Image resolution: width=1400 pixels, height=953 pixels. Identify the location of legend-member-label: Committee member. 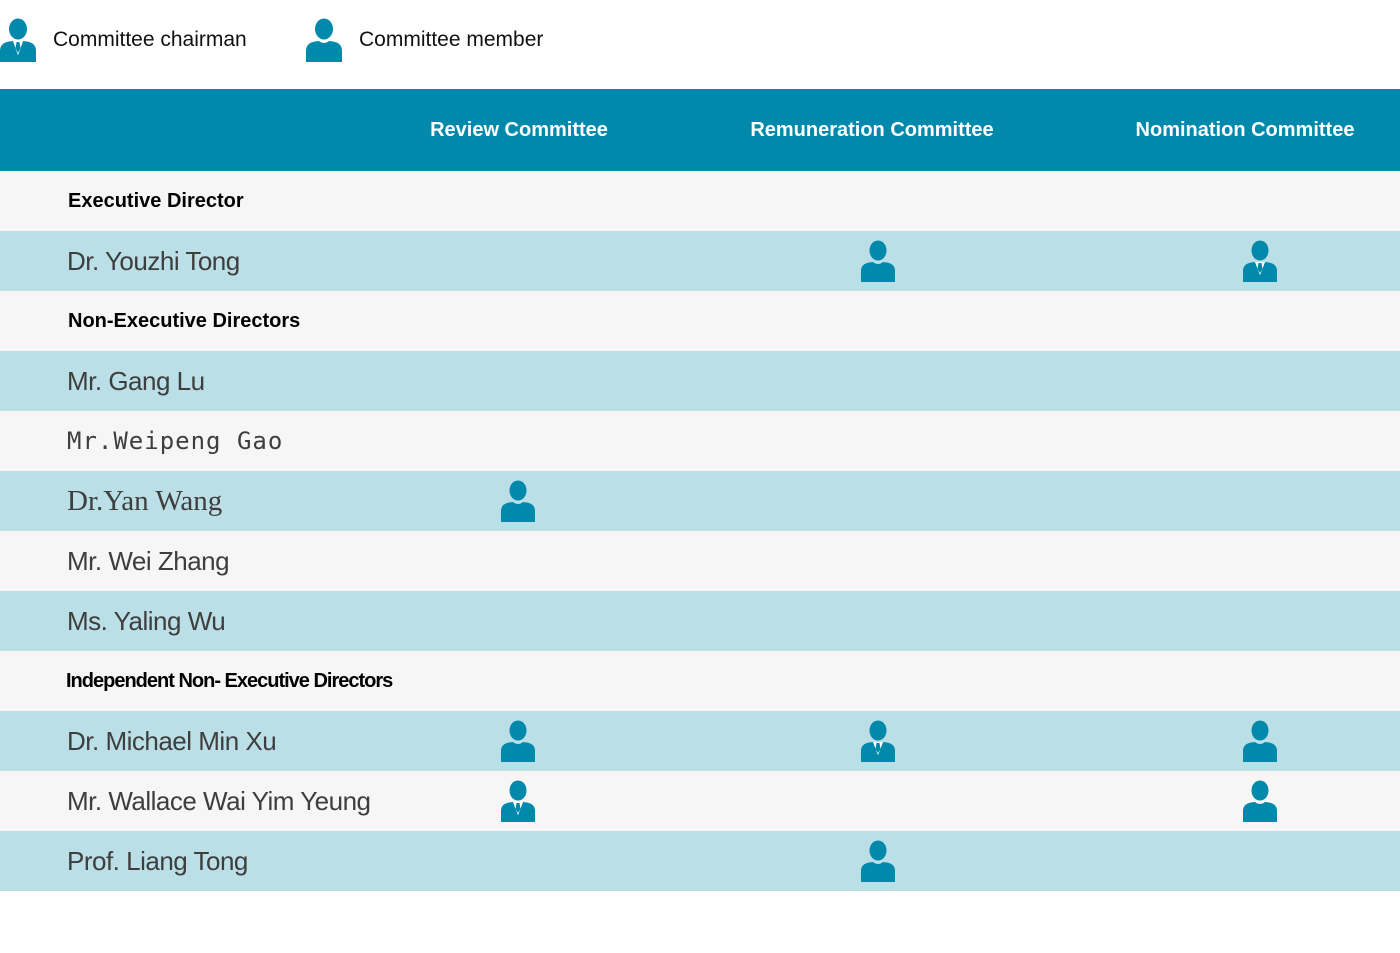
(451, 39).